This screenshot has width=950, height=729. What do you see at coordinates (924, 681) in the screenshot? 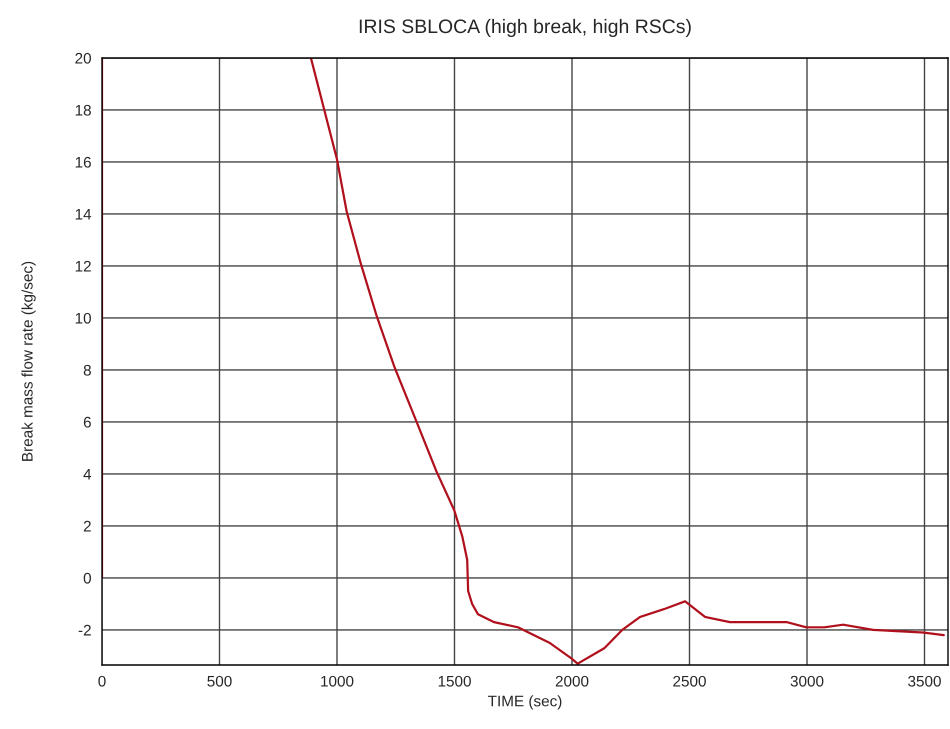
I see `x-tick-label: 3500` at bounding box center [924, 681].